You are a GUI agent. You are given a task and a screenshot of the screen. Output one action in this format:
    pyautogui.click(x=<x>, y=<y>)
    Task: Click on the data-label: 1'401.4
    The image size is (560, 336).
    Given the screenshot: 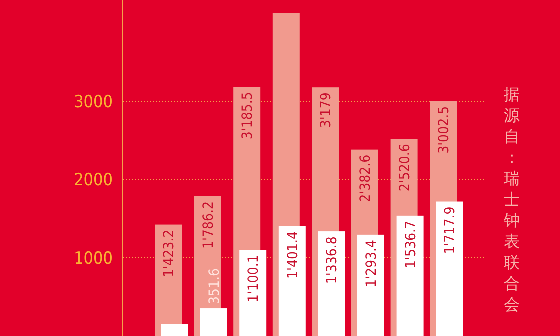 What is the action you would take?
    pyautogui.click(x=293, y=255)
    